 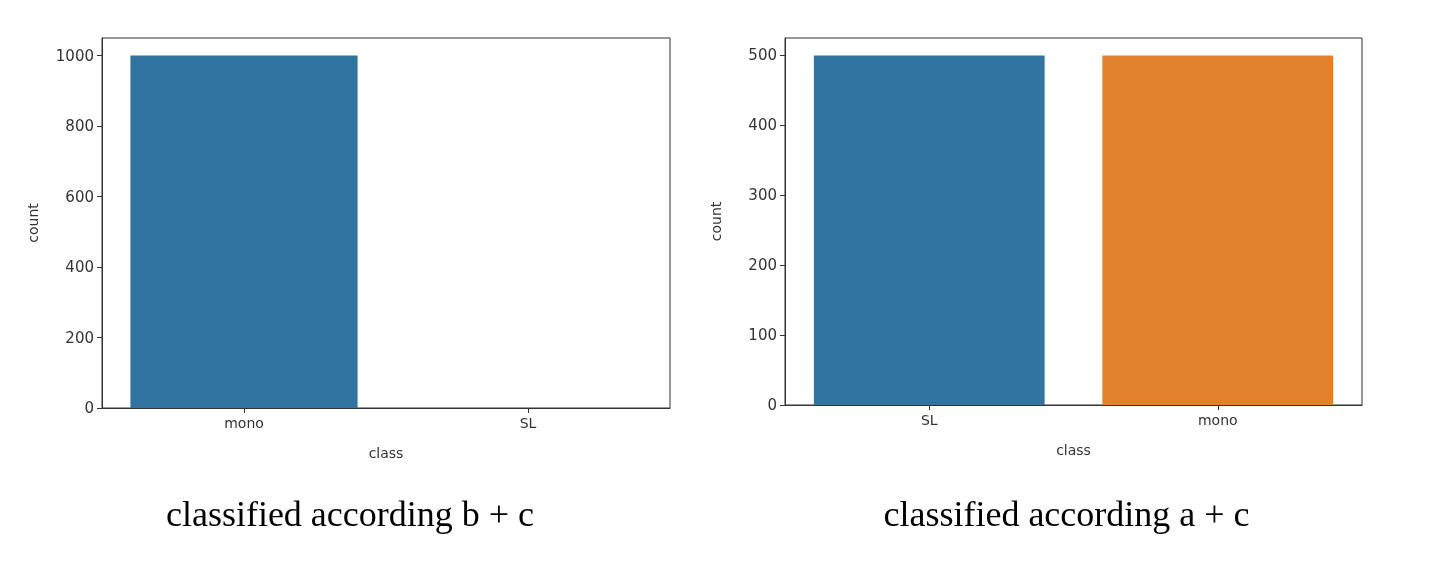 What do you see at coordinates (79, 126) in the screenshot?
I see `y-tick-label: 800` at bounding box center [79, 126].